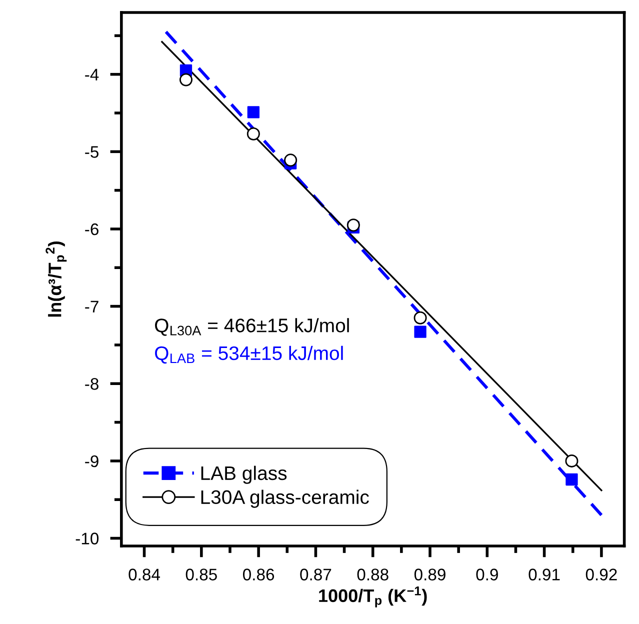 The image size is (639, 624). I want to click on y-tick-label: -7, so click(91, 306).